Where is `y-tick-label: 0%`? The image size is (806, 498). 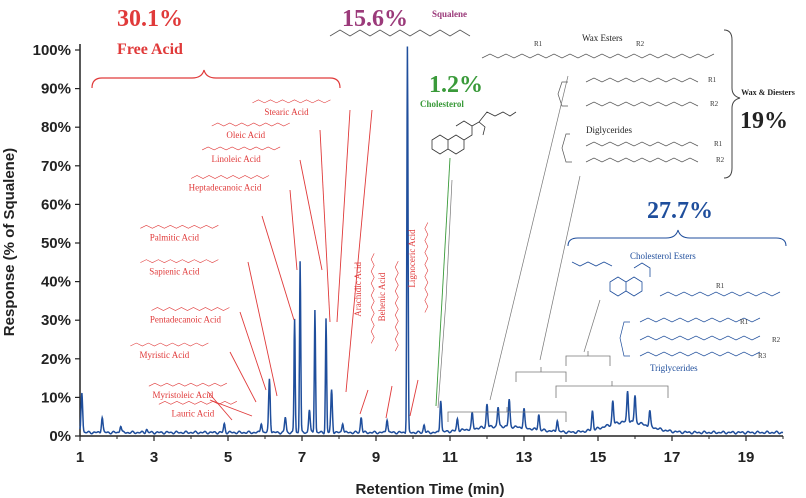 y-tick-label: 0% is located at coordinates (60, 436).